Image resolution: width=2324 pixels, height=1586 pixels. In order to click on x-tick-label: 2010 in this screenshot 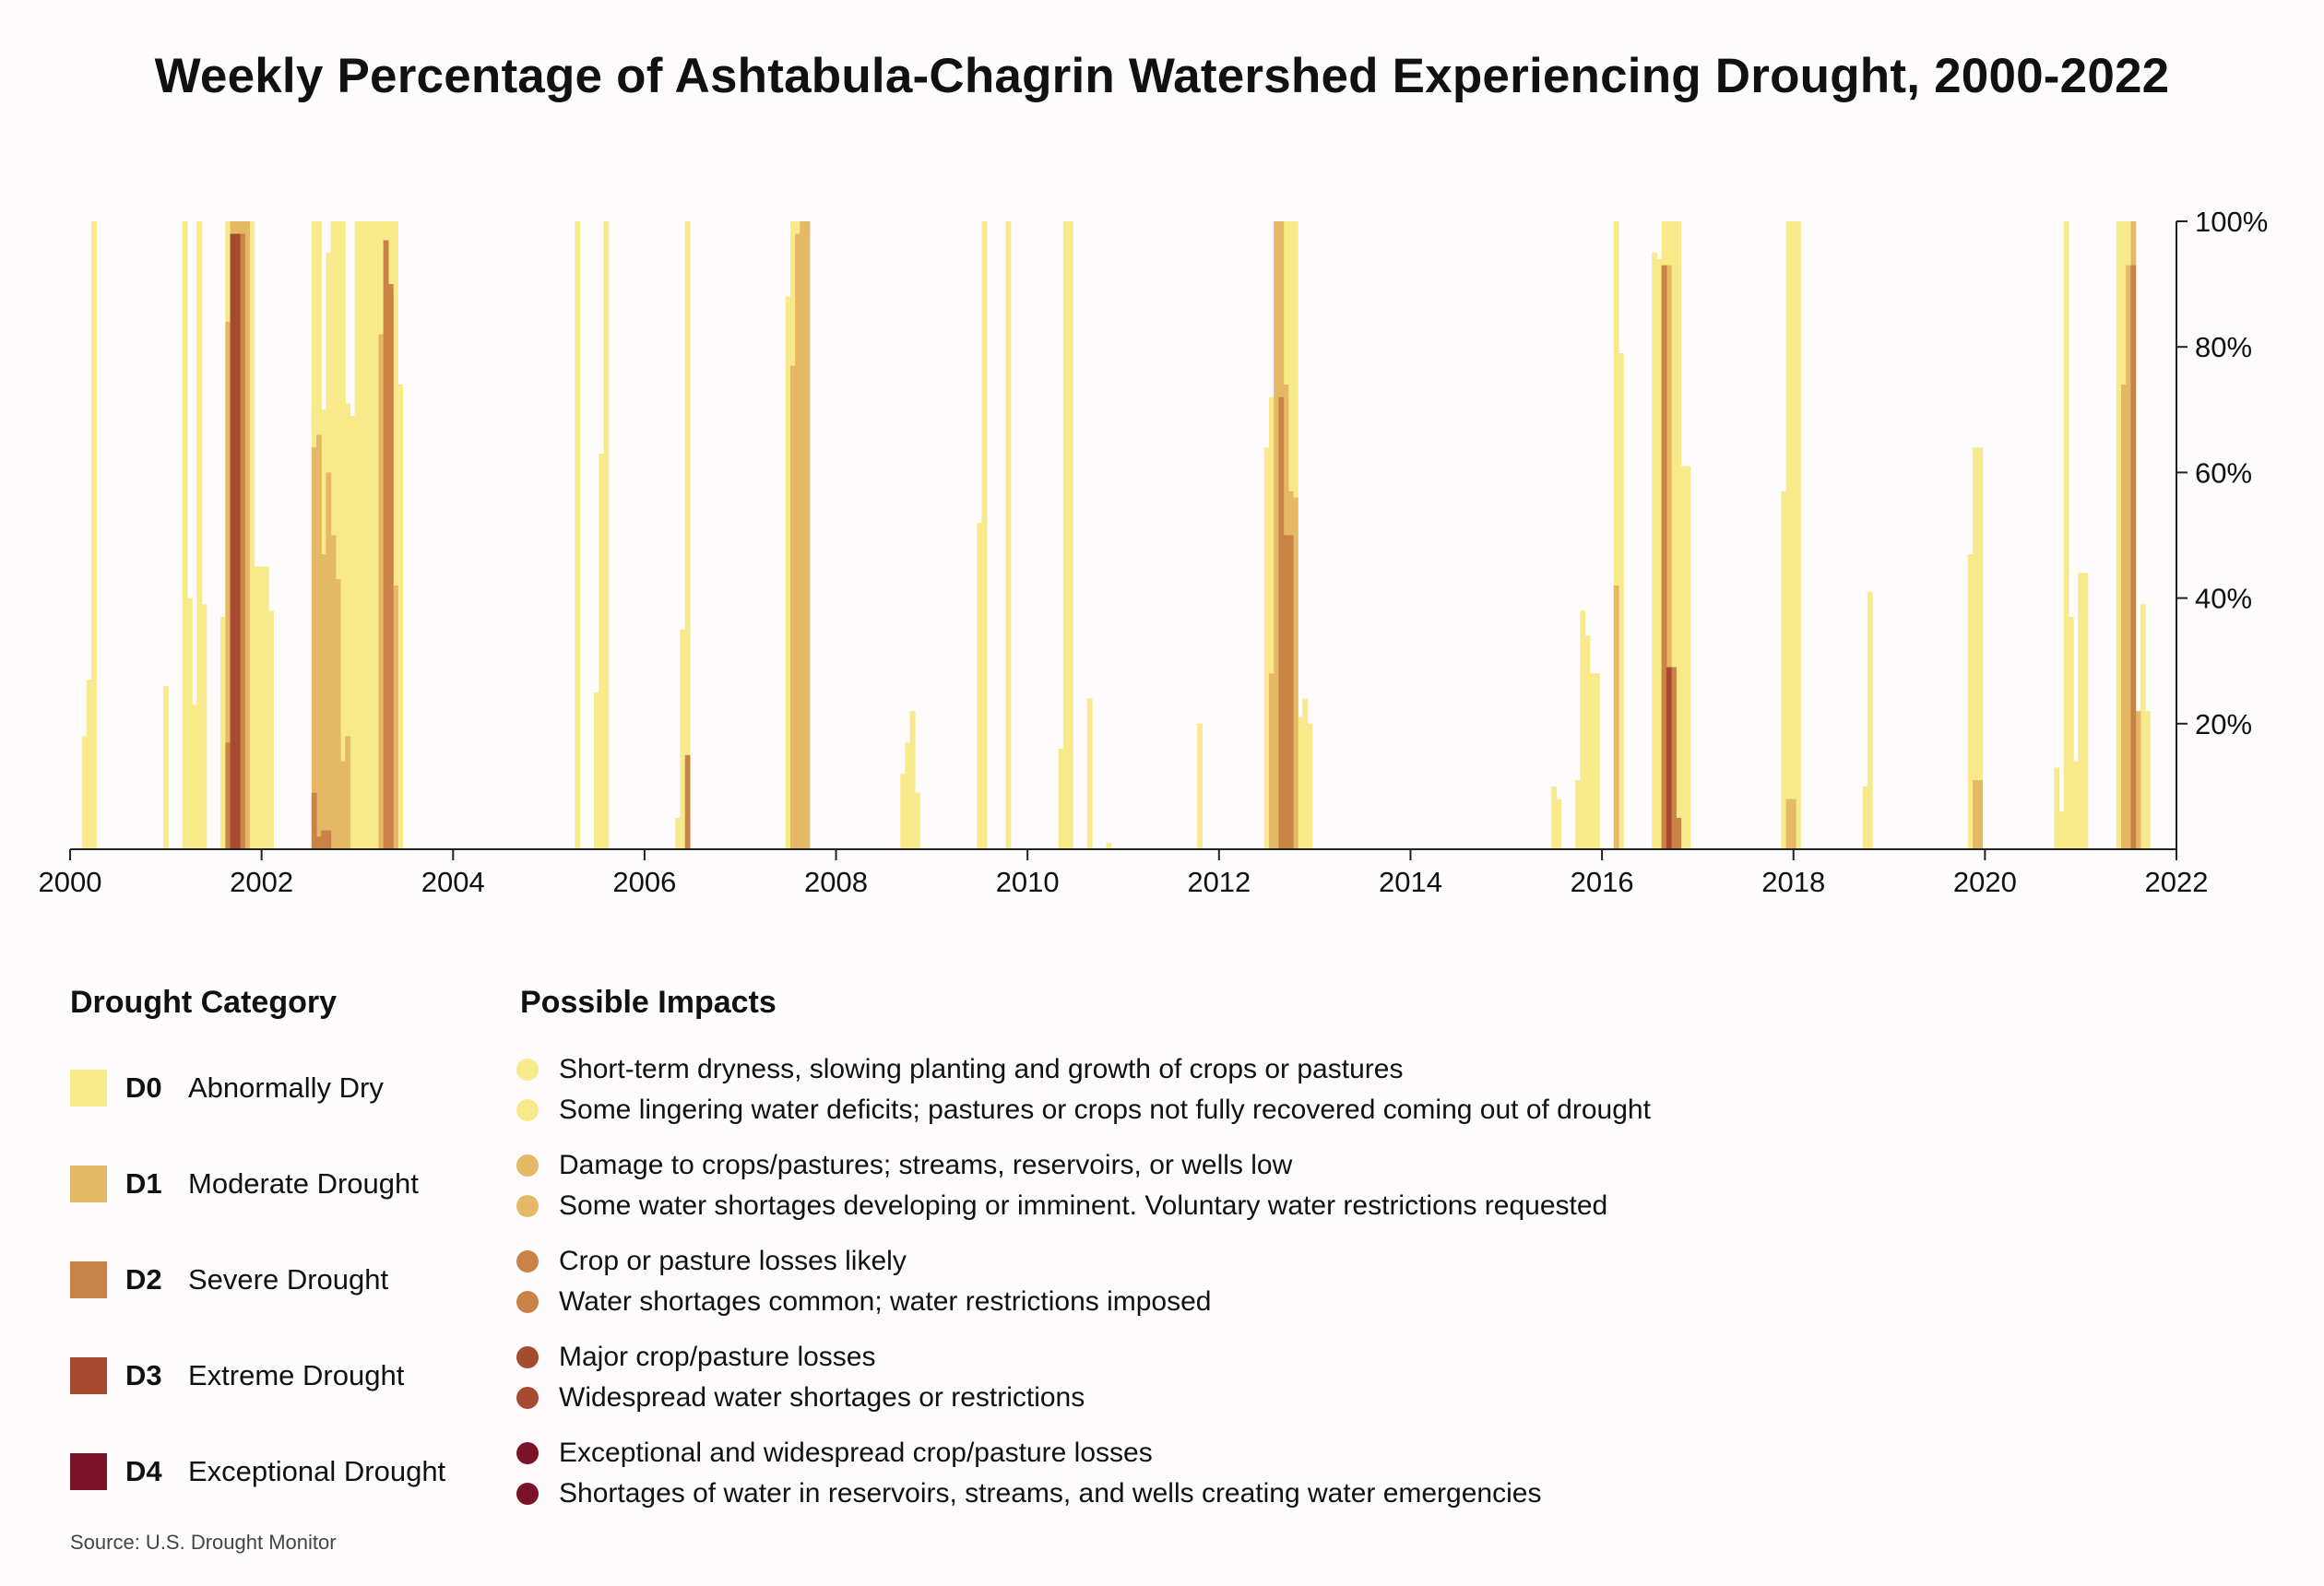, I will do `click(1028, 882)`.